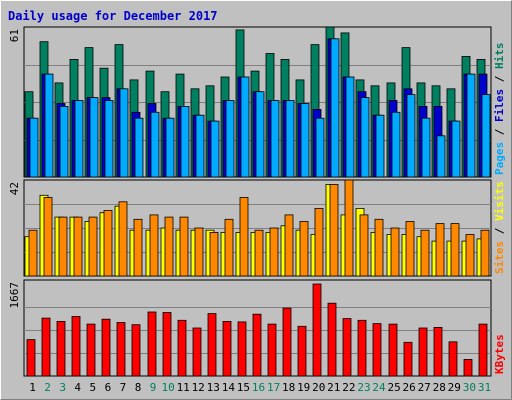 This screenshot has height=400, width=512. Describe the element at coordinates (499, 56) in the screenshot. I see `legend-hits: Hits` at that location.